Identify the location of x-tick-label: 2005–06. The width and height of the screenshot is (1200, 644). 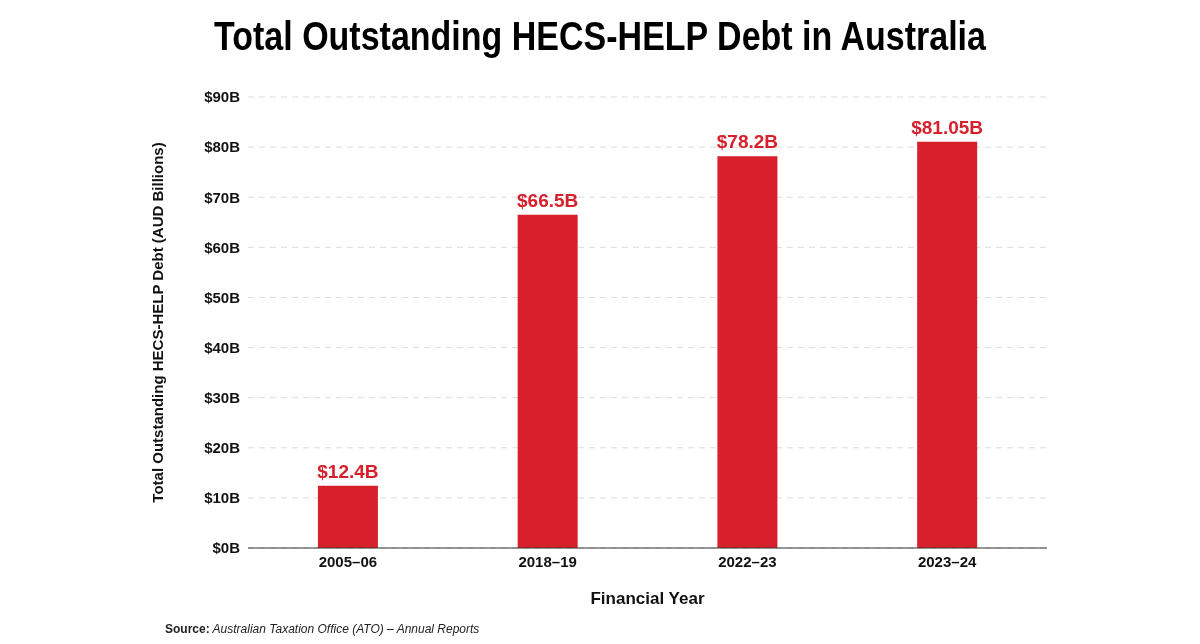
(348, 561).